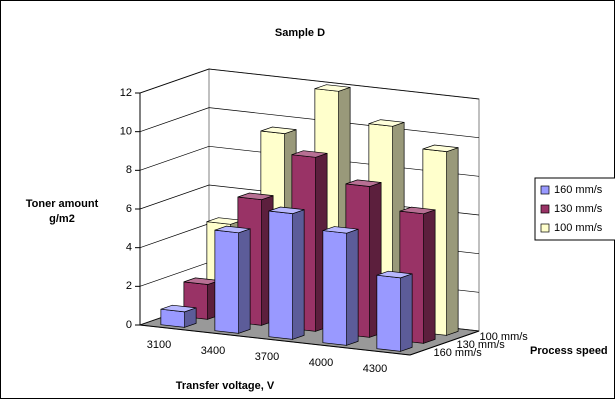  Describe the element at coordinates (62, 204) in the screenshot. I see `y-axis-title: Toner amount` at that location.